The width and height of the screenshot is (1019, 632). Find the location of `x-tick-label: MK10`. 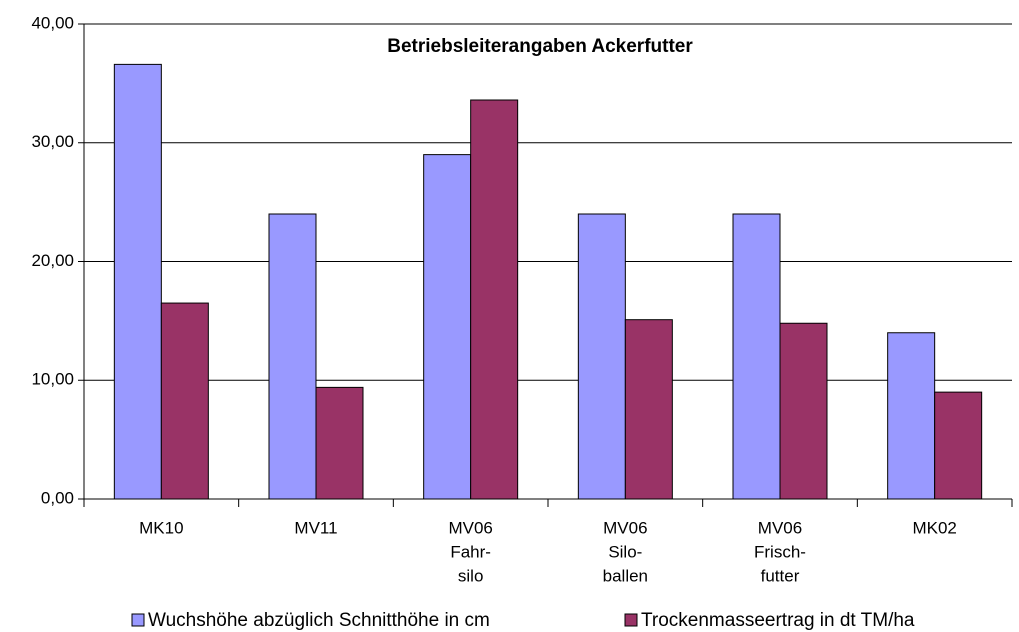

x-tick-label: MK10 is located at coordinates (161, 527).